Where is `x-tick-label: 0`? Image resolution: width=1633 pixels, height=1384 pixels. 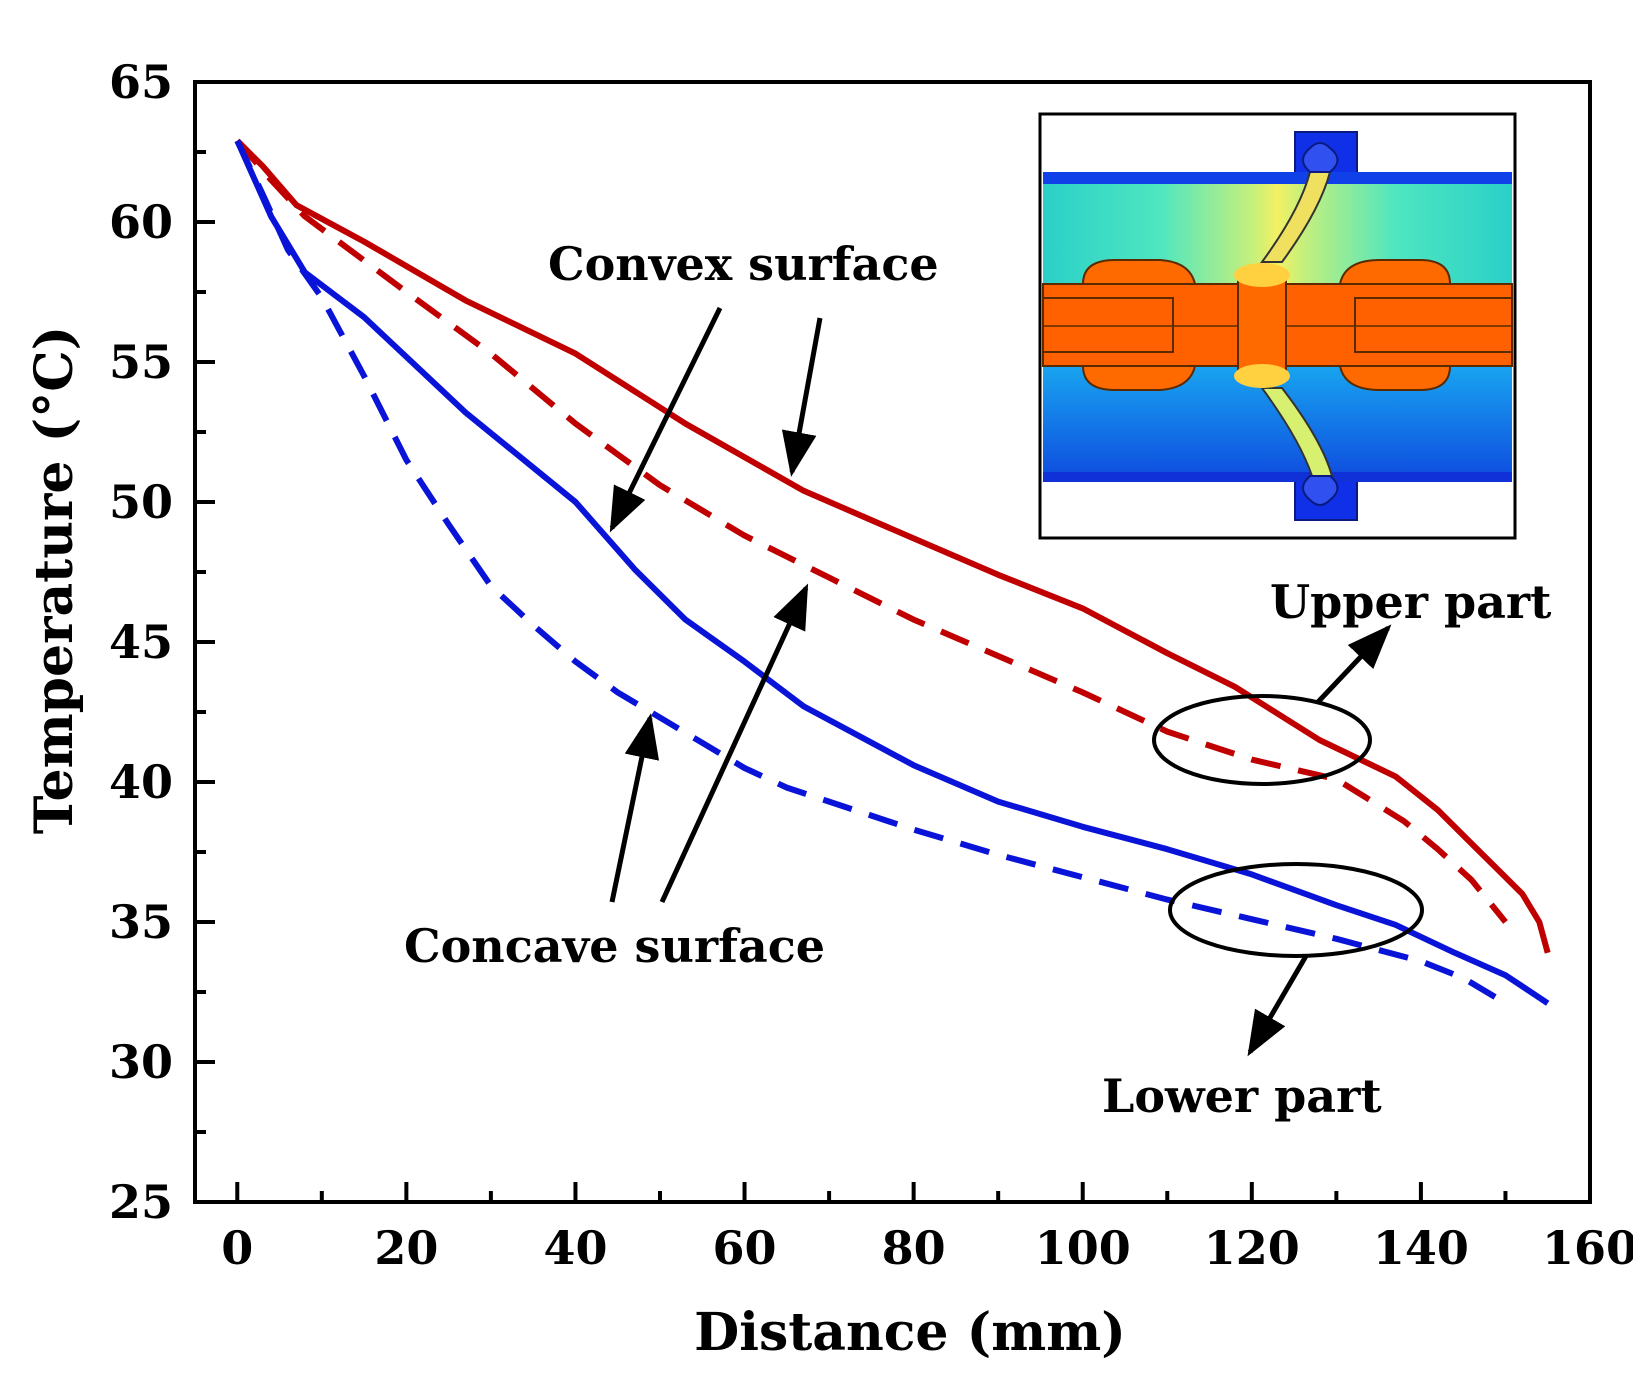 x-tick-label: 0 is located at coordinates (237, 1248).